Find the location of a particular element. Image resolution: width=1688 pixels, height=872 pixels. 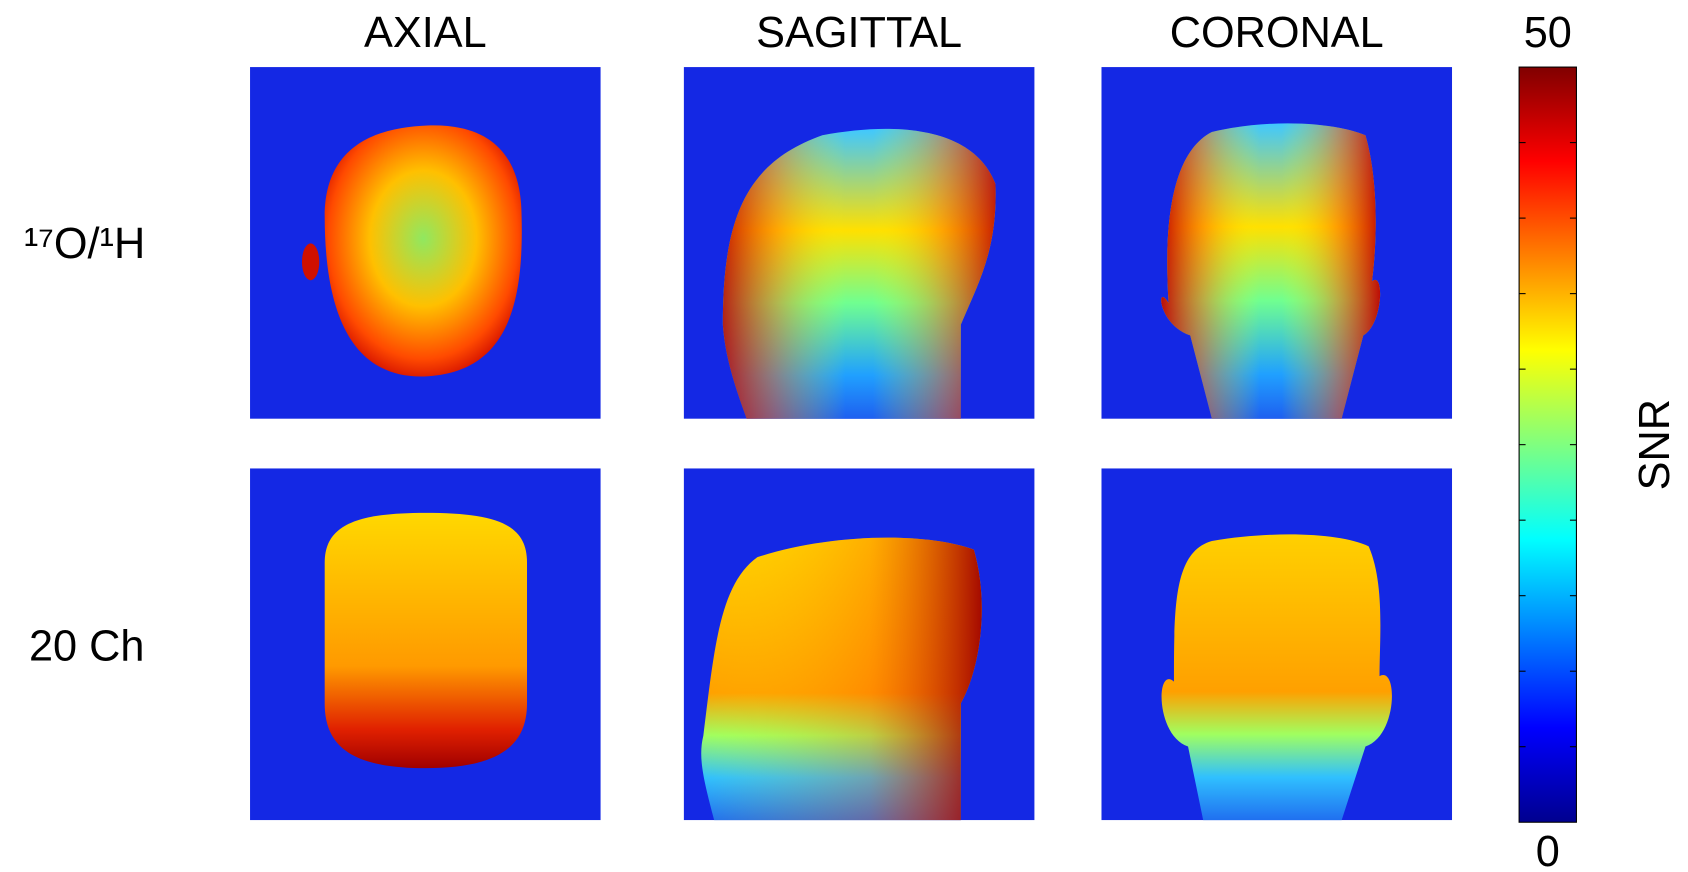

colorbar-label: SNR is located at coordinates (1655, 444).